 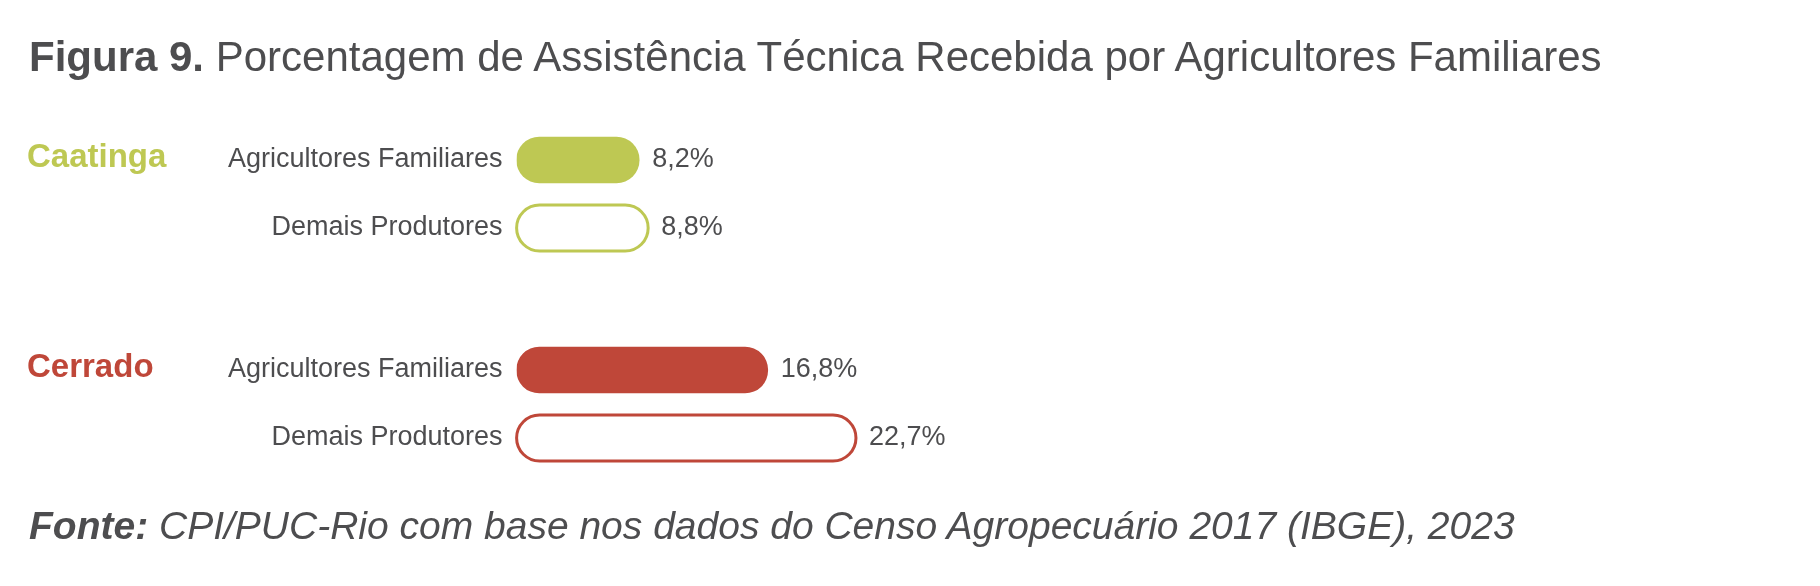 I want to click on text: Cerrado, so click(x=90, y=366).